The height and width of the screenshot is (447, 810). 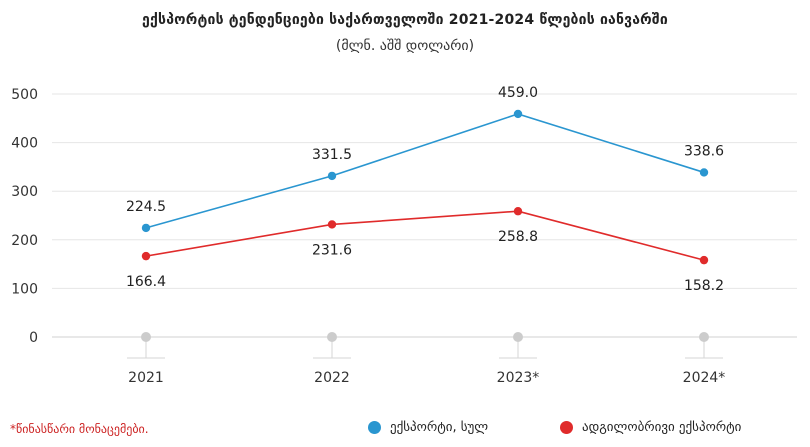 What do you see at coordinates (146, 282) in the screenshot?
I see `data-label: 166.4` at bounding box center [146, 282].